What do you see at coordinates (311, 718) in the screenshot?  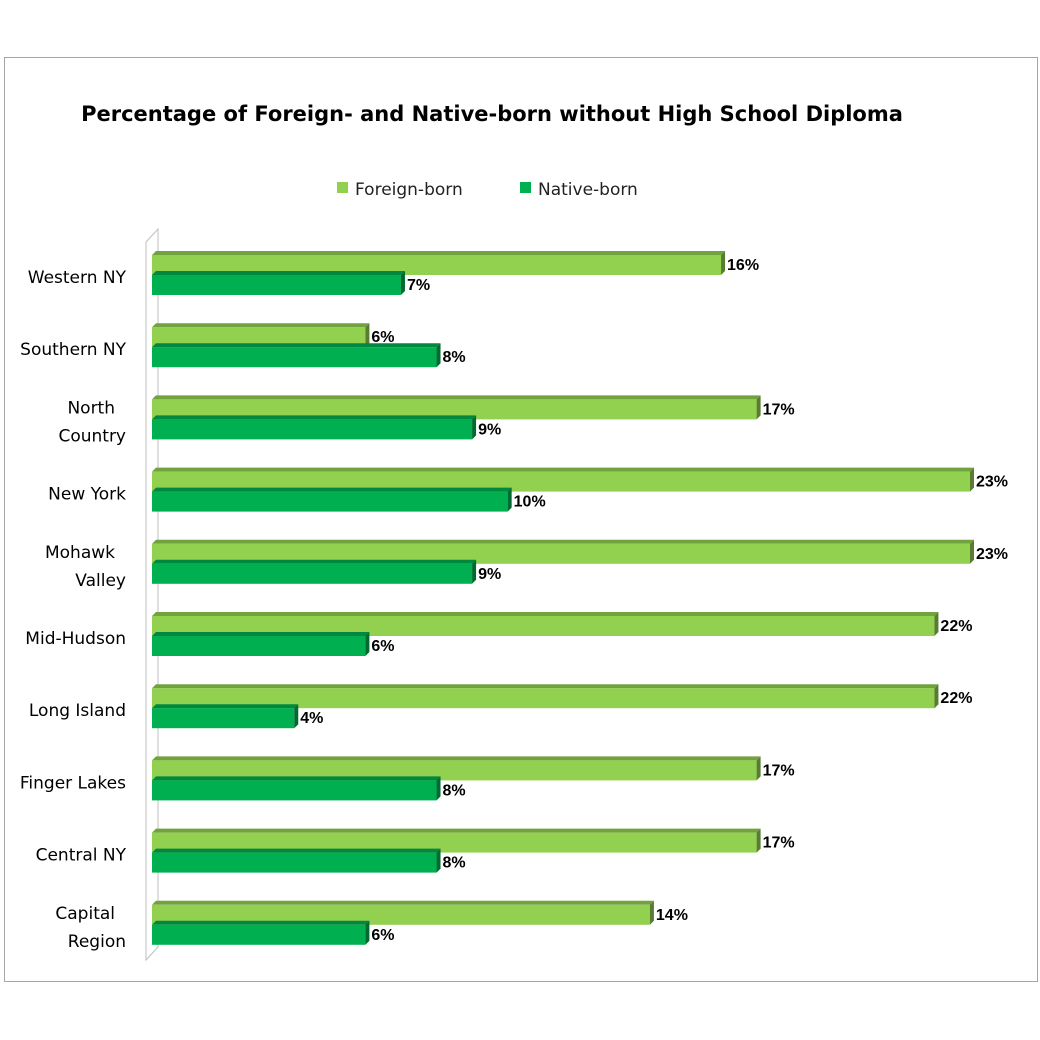 I see `data-label-native-born: 4%` at bounding box center [311, 718].